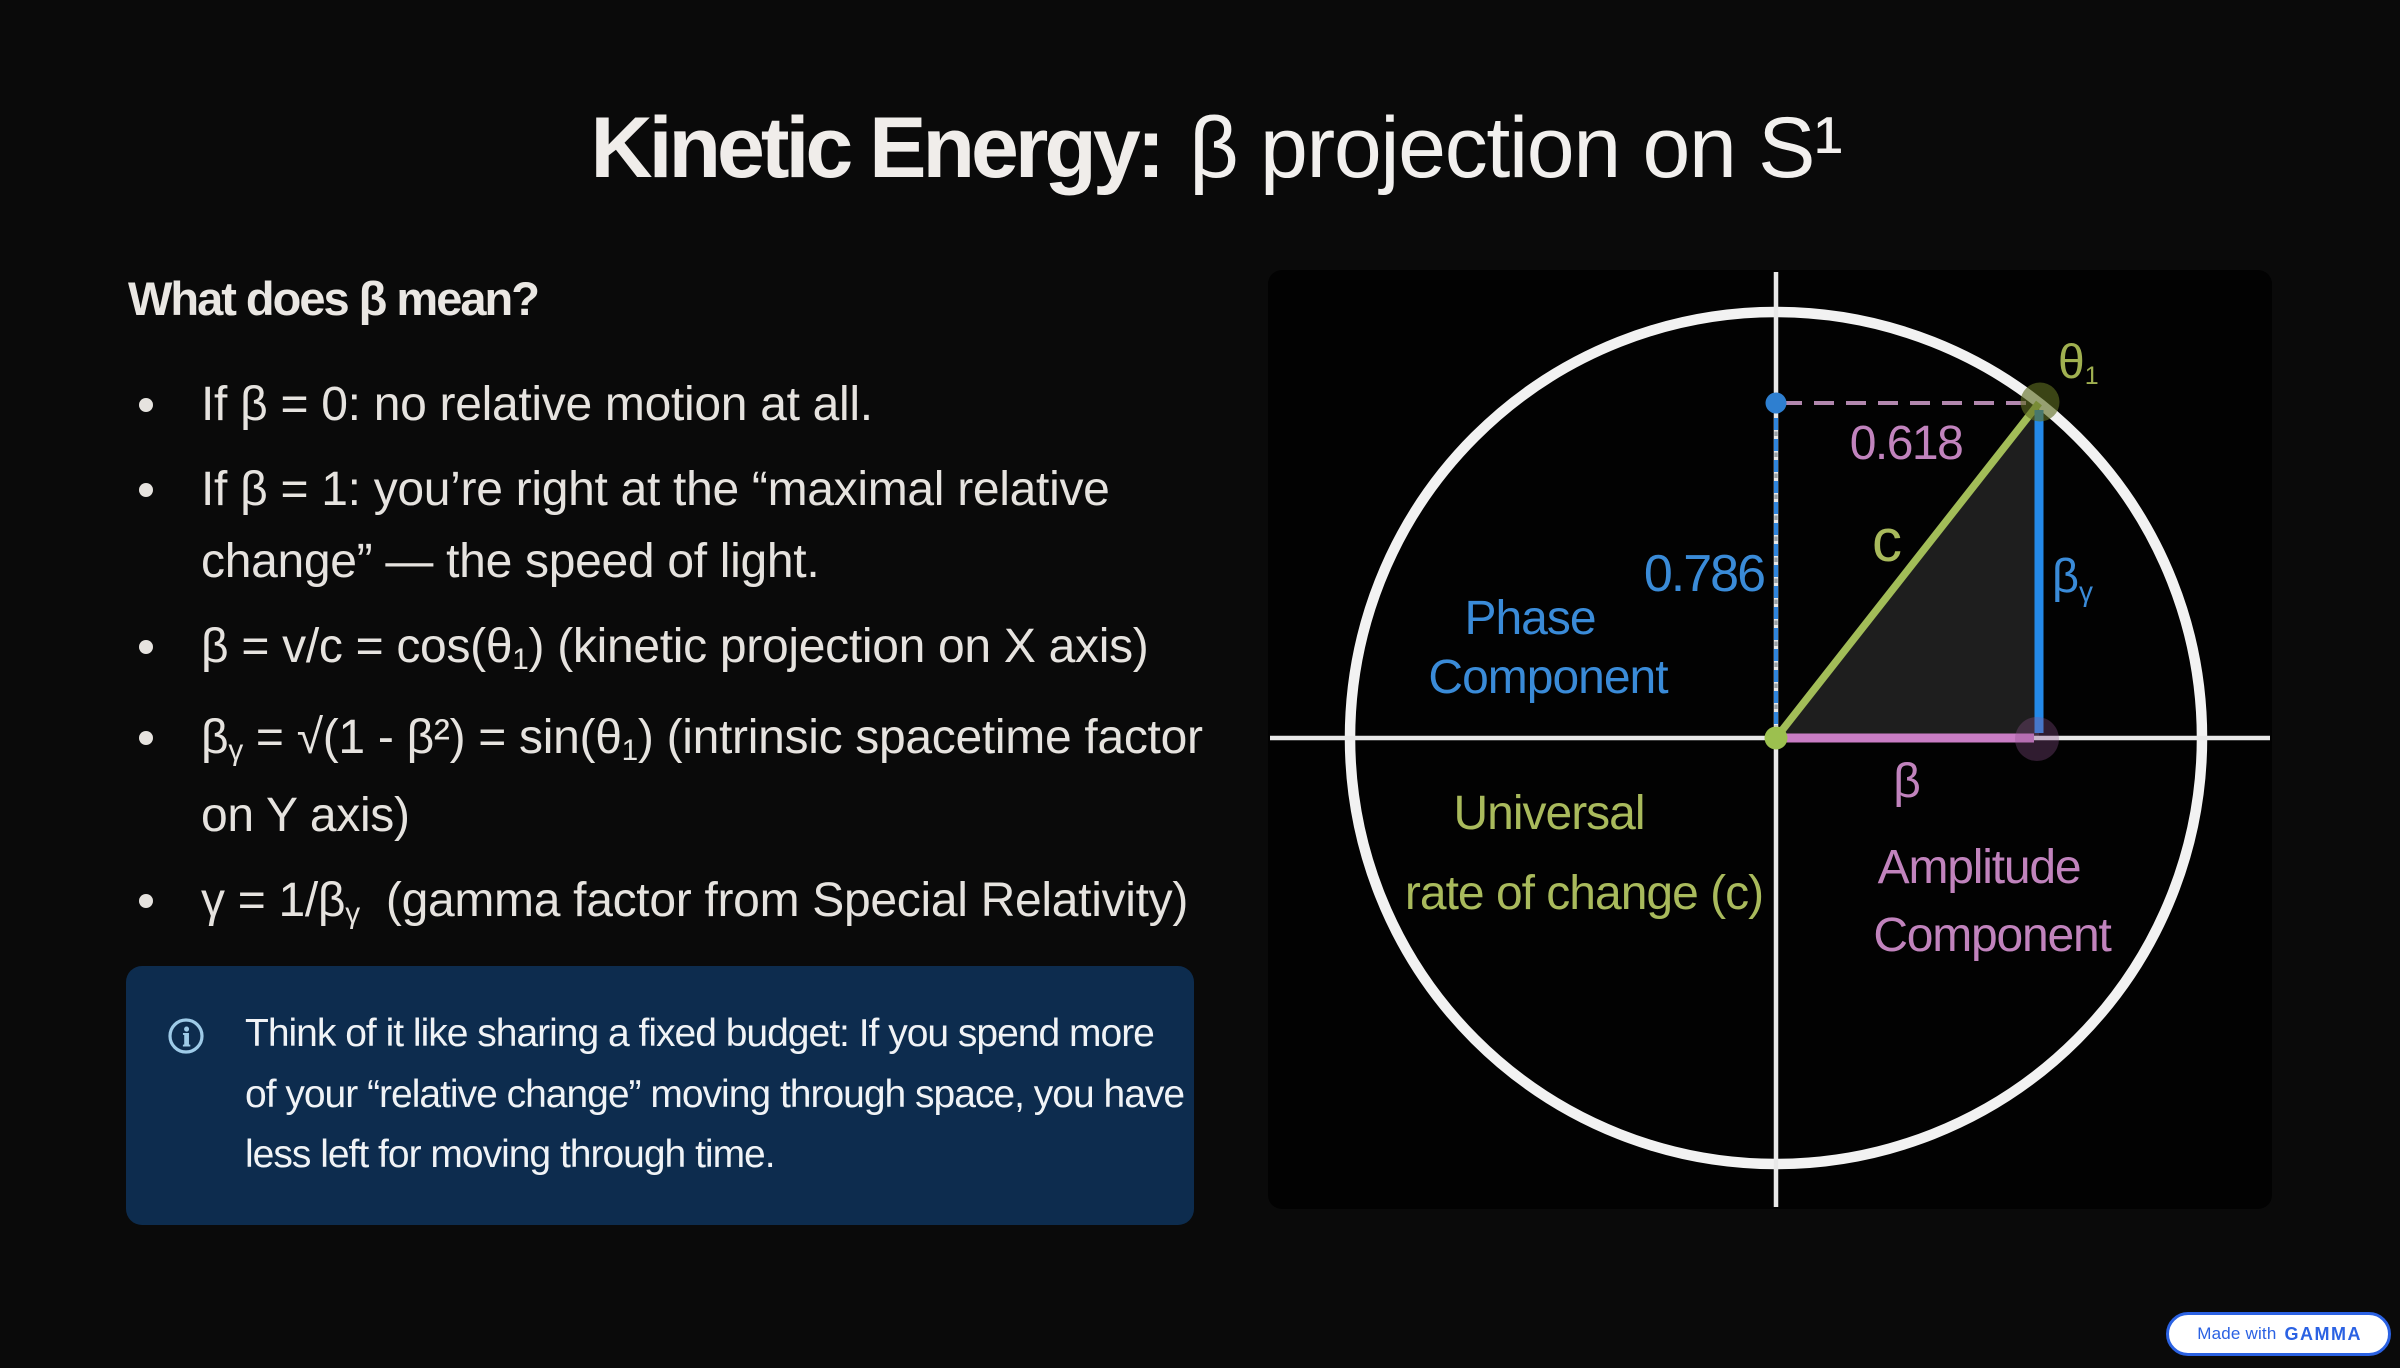 The width and height of the screenshot is (2400, 1368). I want to click on svg-text: c, so click(1887, 540).